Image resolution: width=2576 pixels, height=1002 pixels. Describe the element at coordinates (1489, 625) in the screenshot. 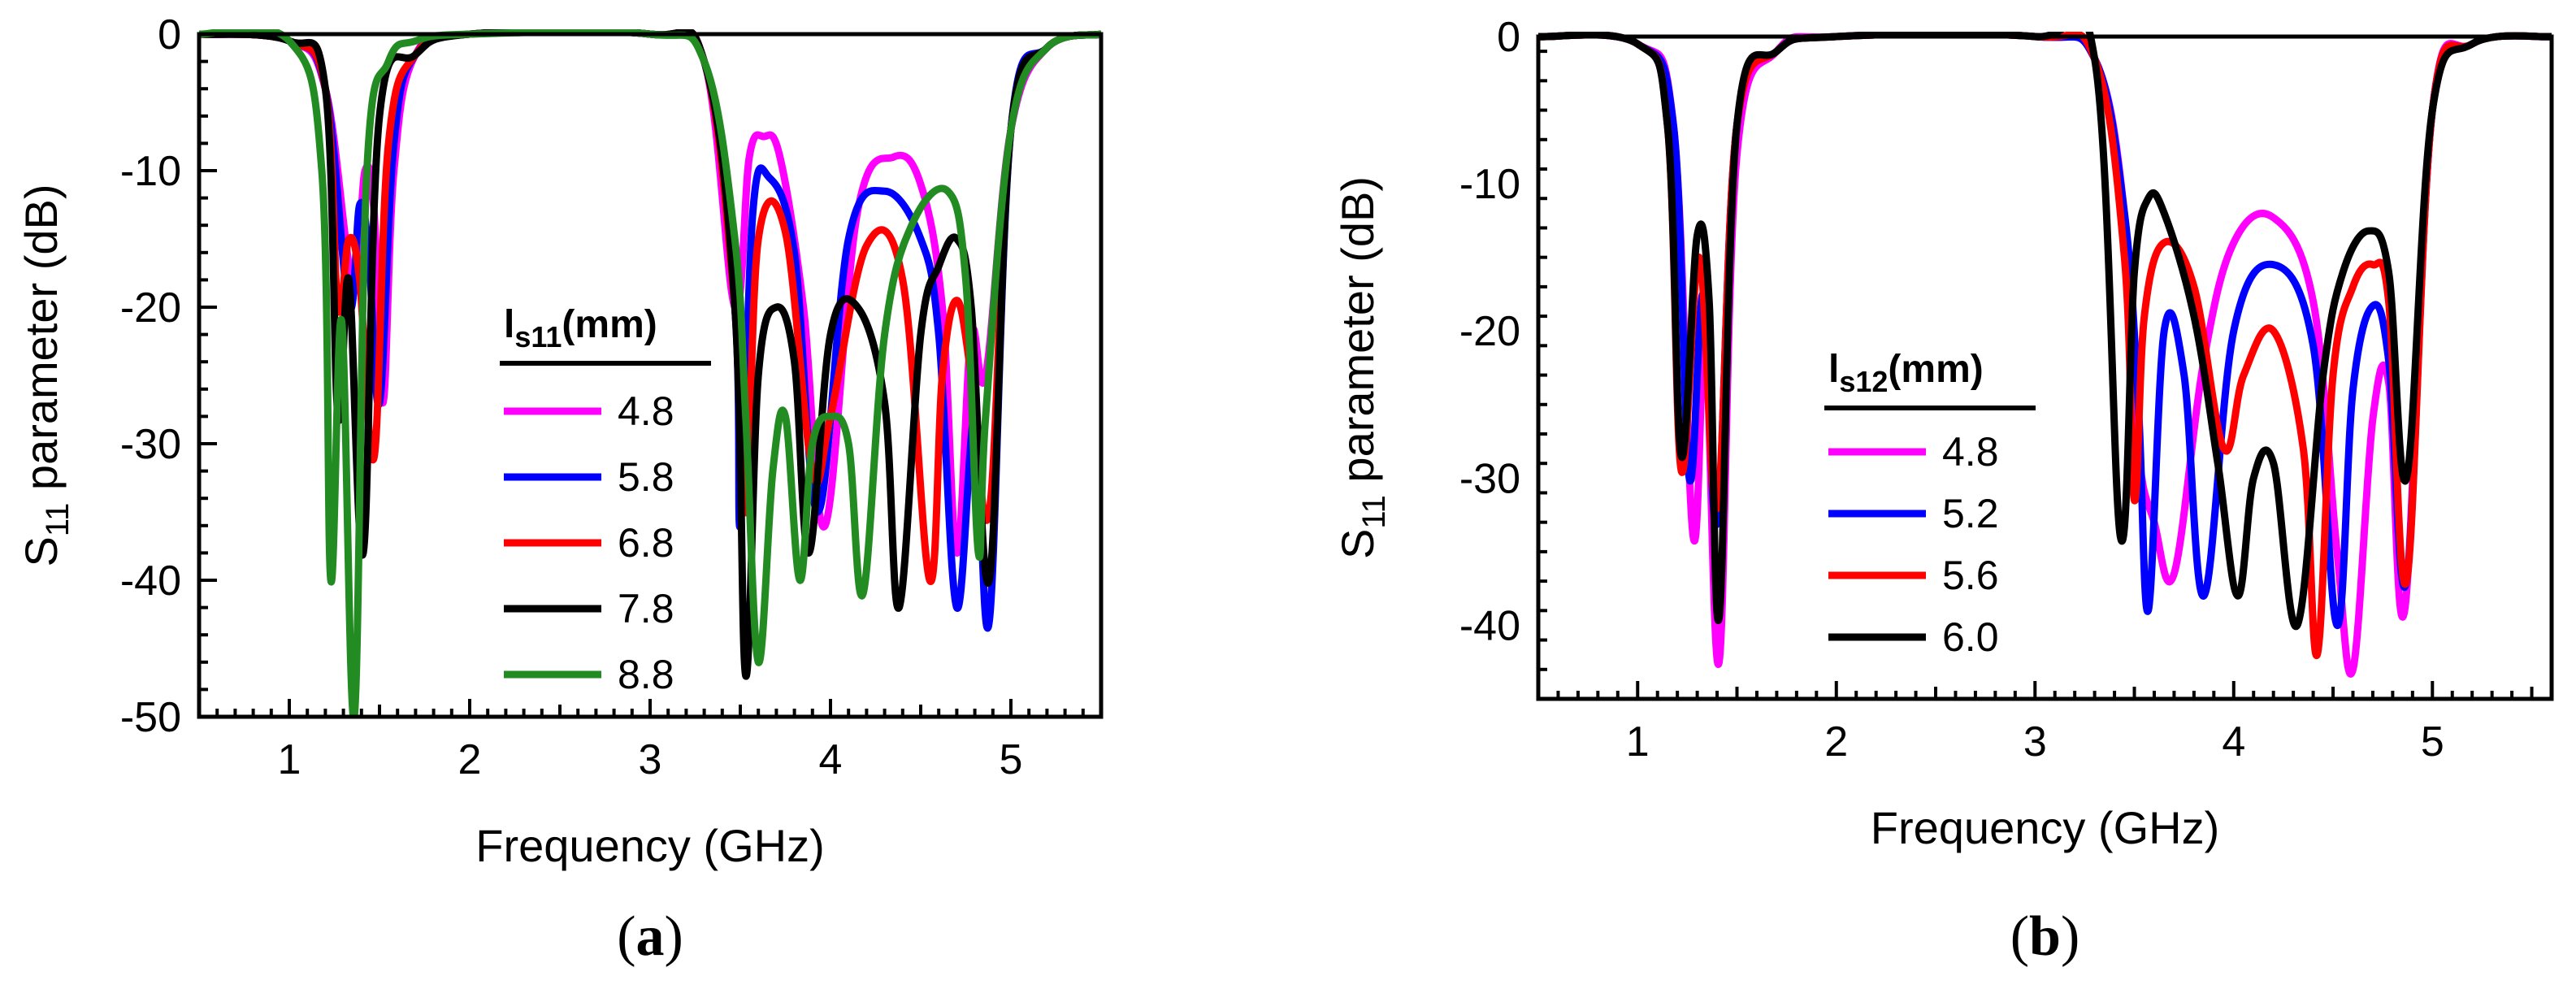

I see `panel-b-y-tick-label: -40` at that location.